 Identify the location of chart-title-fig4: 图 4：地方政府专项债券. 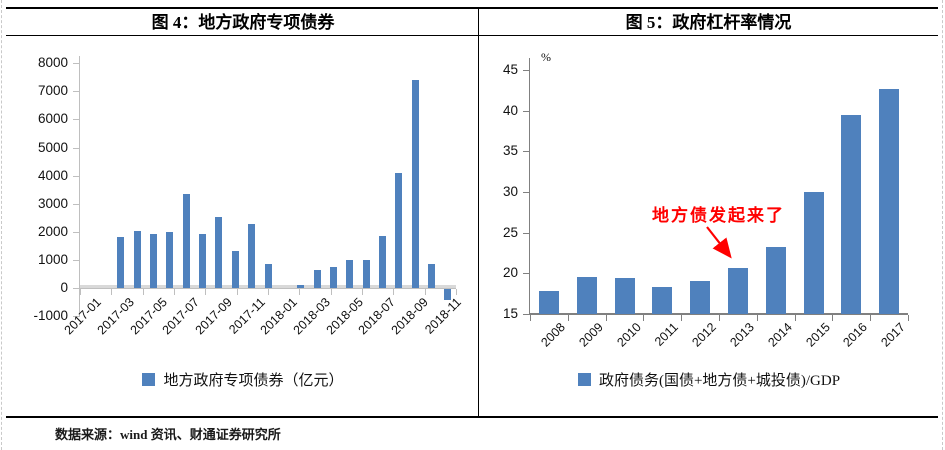
(243, 22).